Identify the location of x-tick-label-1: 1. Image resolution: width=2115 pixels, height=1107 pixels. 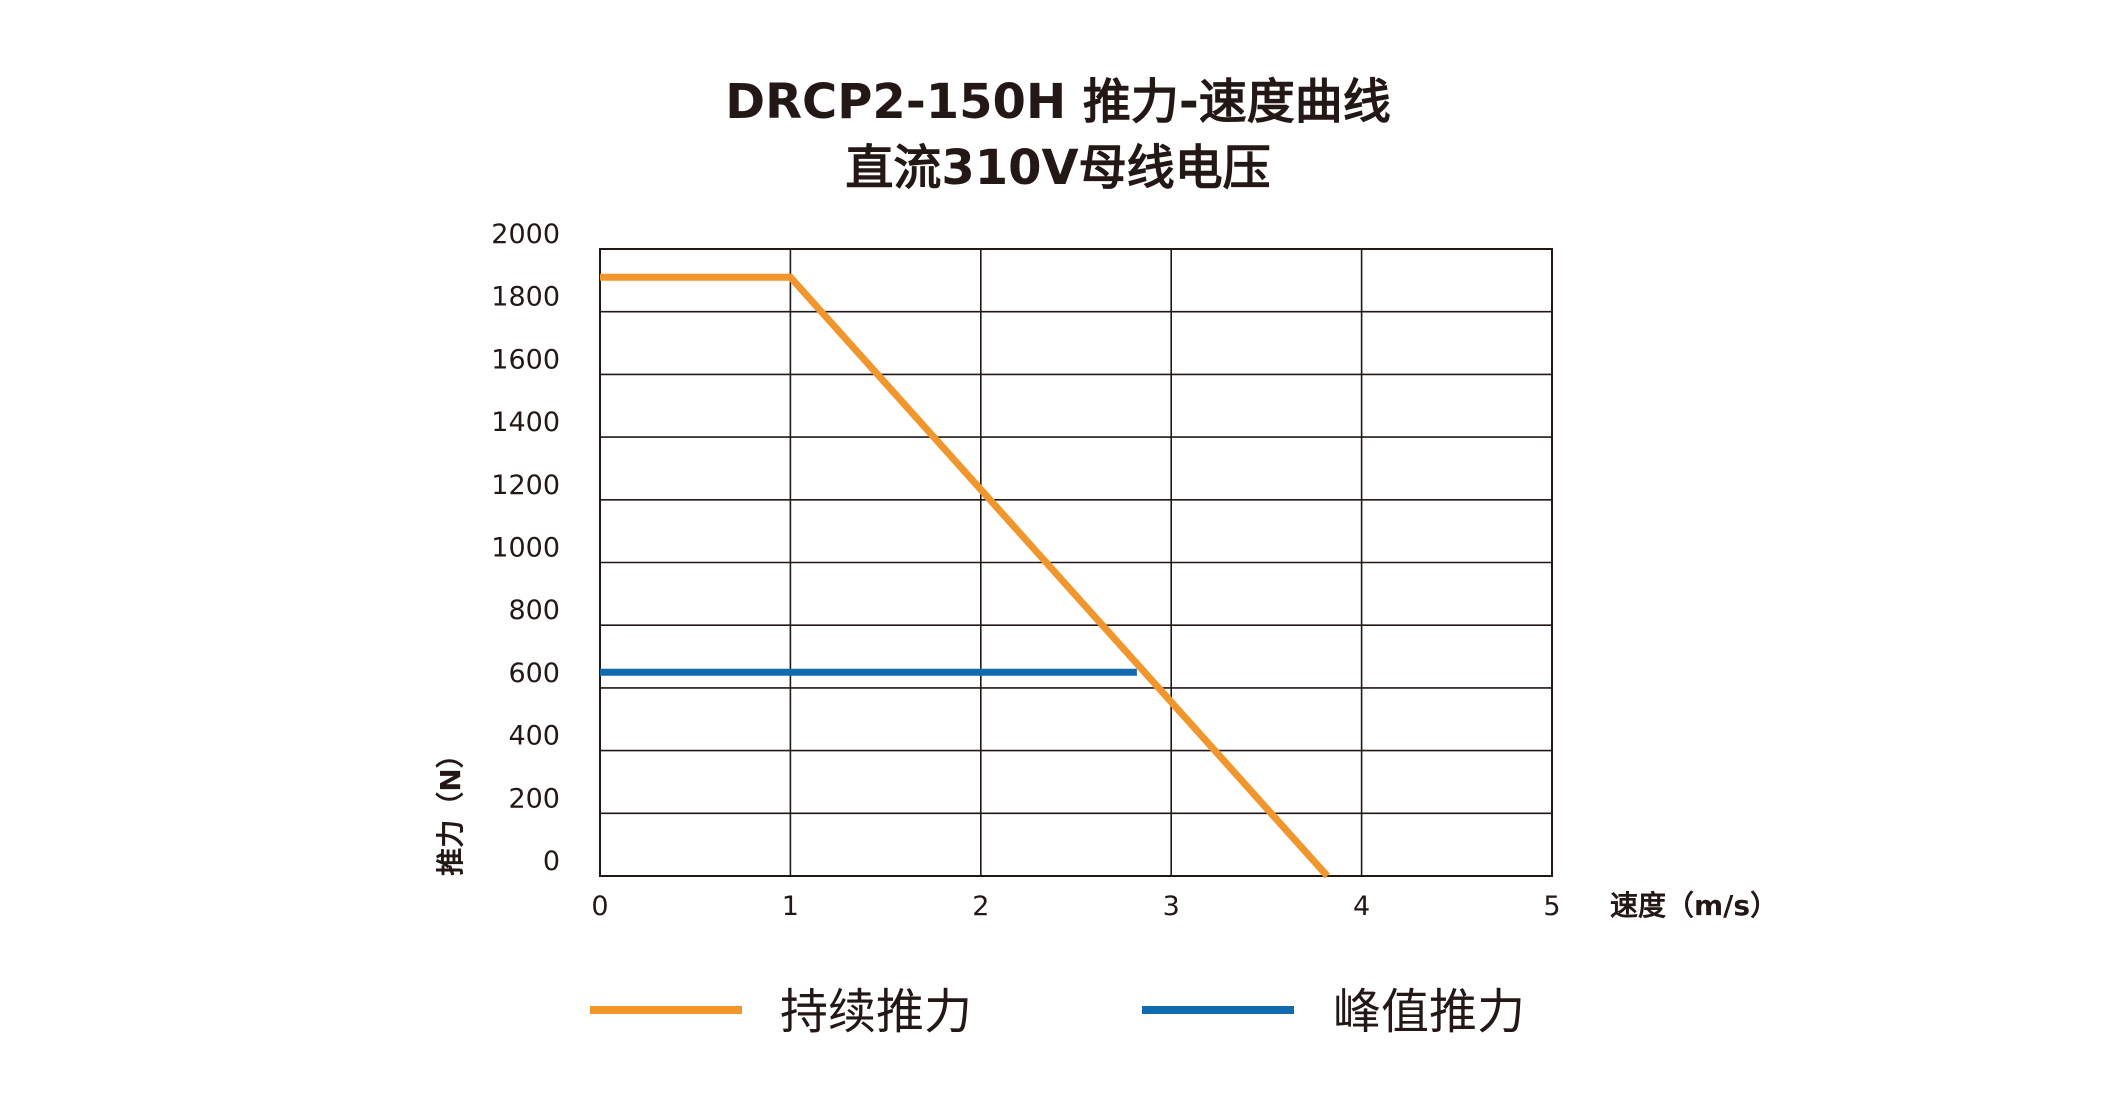
(790, 906).